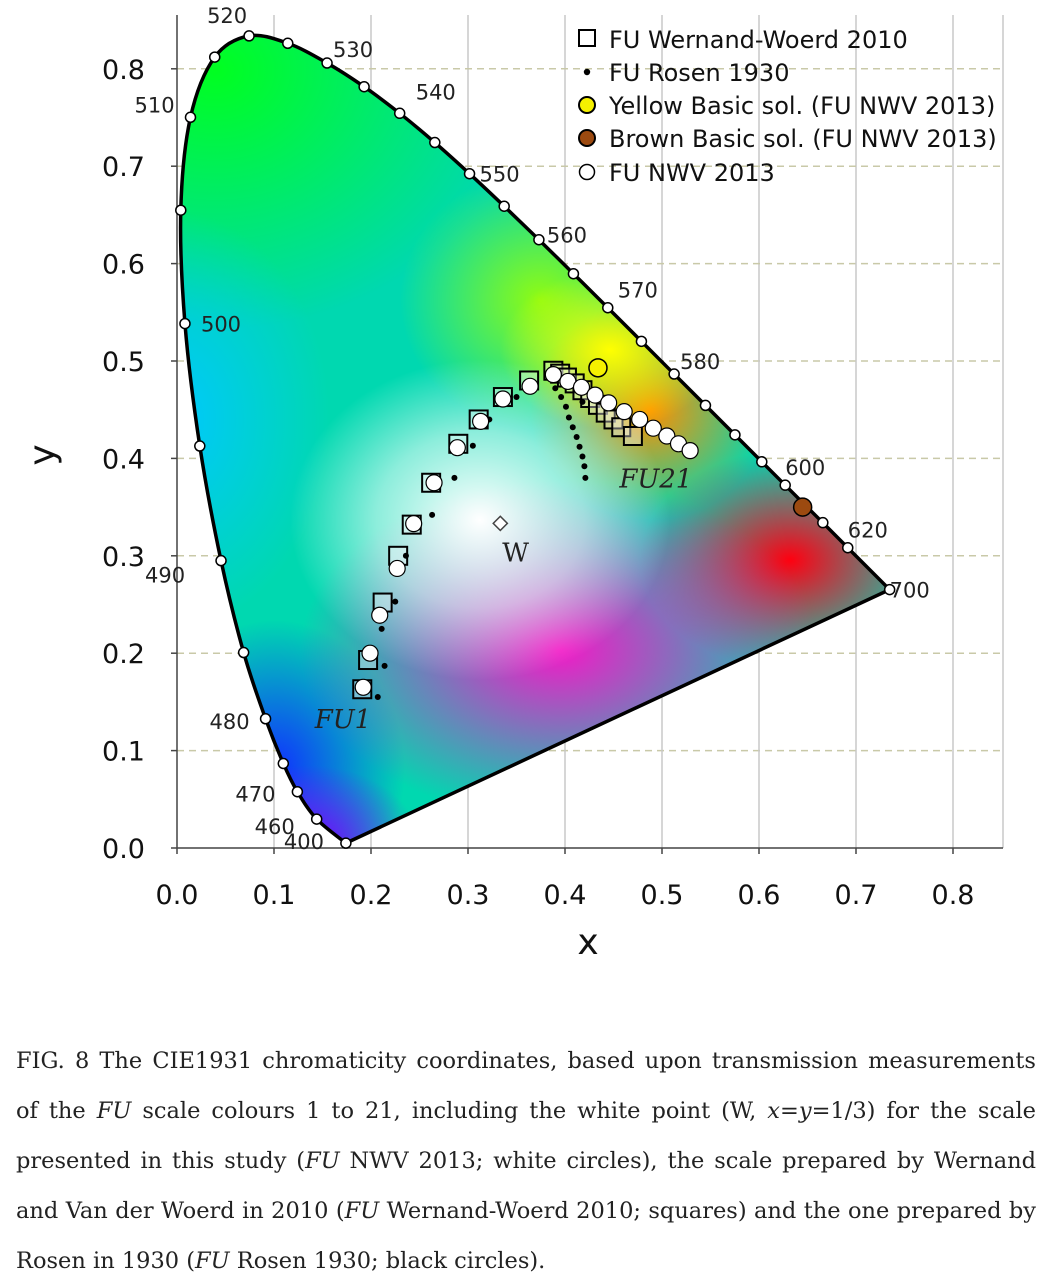  Describe the element at coordinates (123, 362) in the screenshot. I see `y-tick-label: 0.5` at that location.